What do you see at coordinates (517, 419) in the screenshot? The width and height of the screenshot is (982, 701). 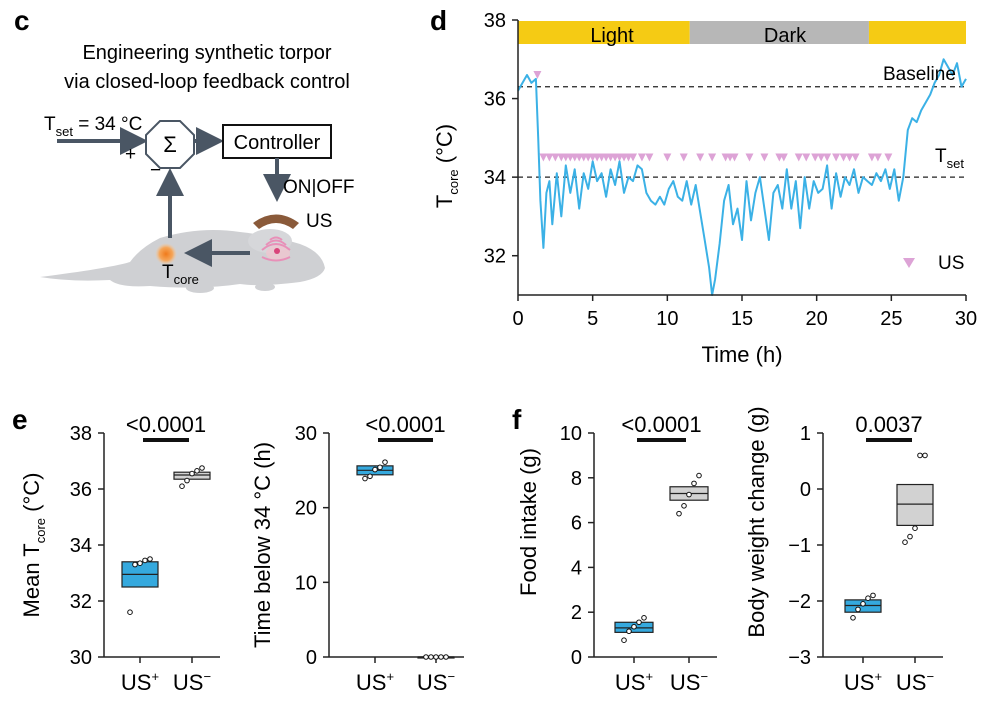 I see `panel-f-label: f` at bounding box center [517, 419].